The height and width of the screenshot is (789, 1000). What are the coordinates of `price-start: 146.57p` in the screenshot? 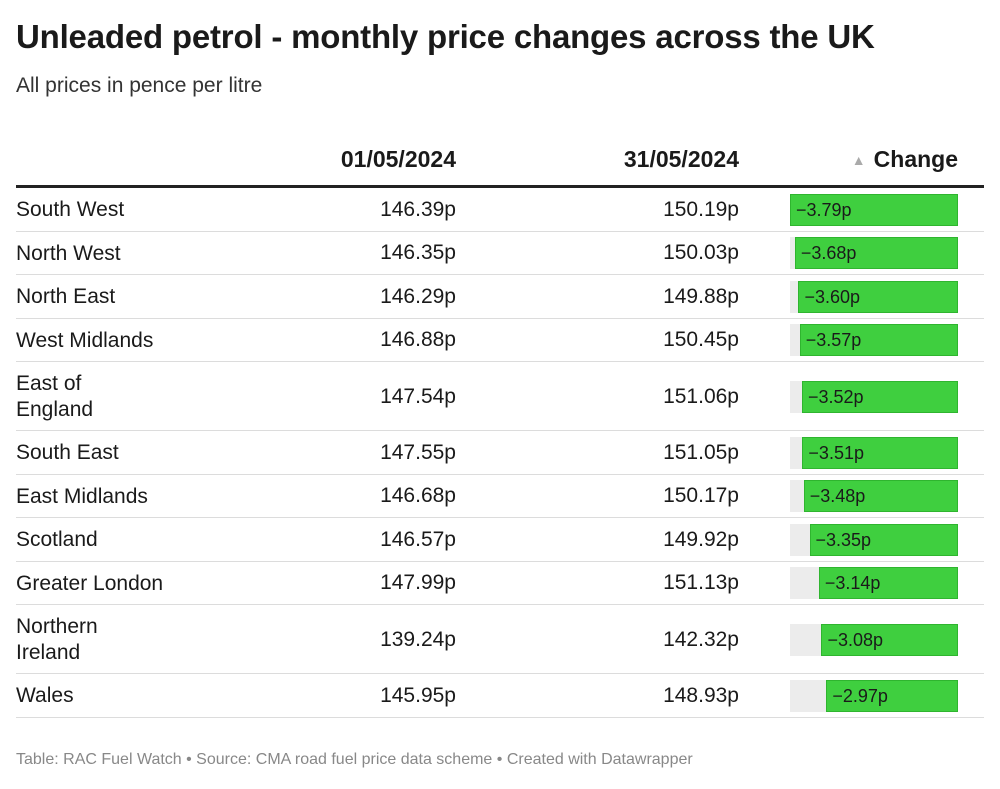 It's located at (418, 539).